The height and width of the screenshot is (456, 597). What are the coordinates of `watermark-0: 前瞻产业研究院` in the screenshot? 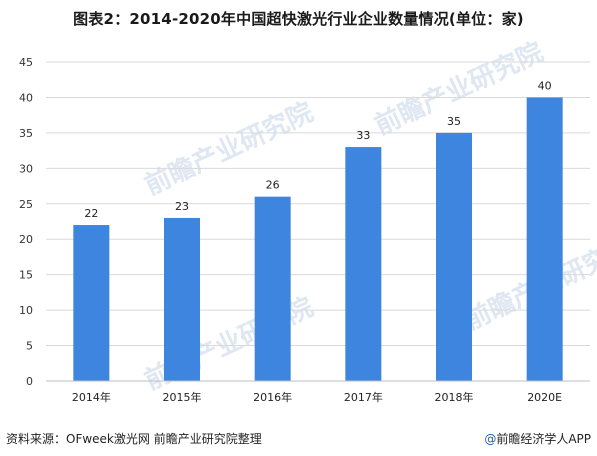 It's located at (229, 148).